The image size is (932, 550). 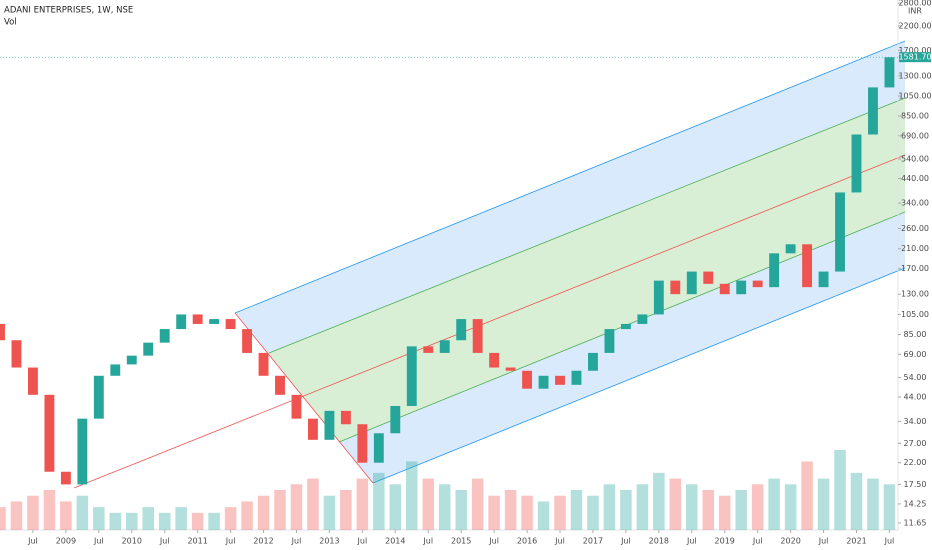 What do you see at coordinates (725, 541) in the screenshot?
I see `x-tick-label: 2019` at bounding box center [725, 541].